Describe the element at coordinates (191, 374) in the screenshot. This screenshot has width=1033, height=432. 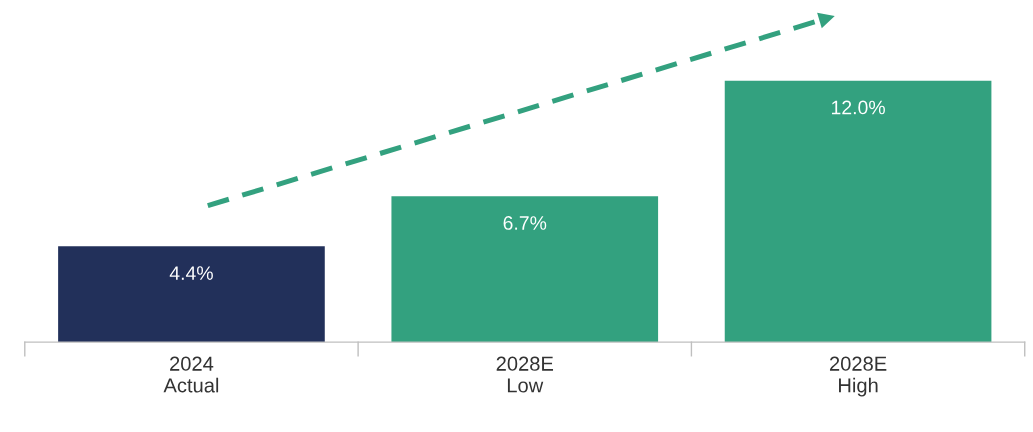
I see `x-tick-label: 2024 Actual` at that location.